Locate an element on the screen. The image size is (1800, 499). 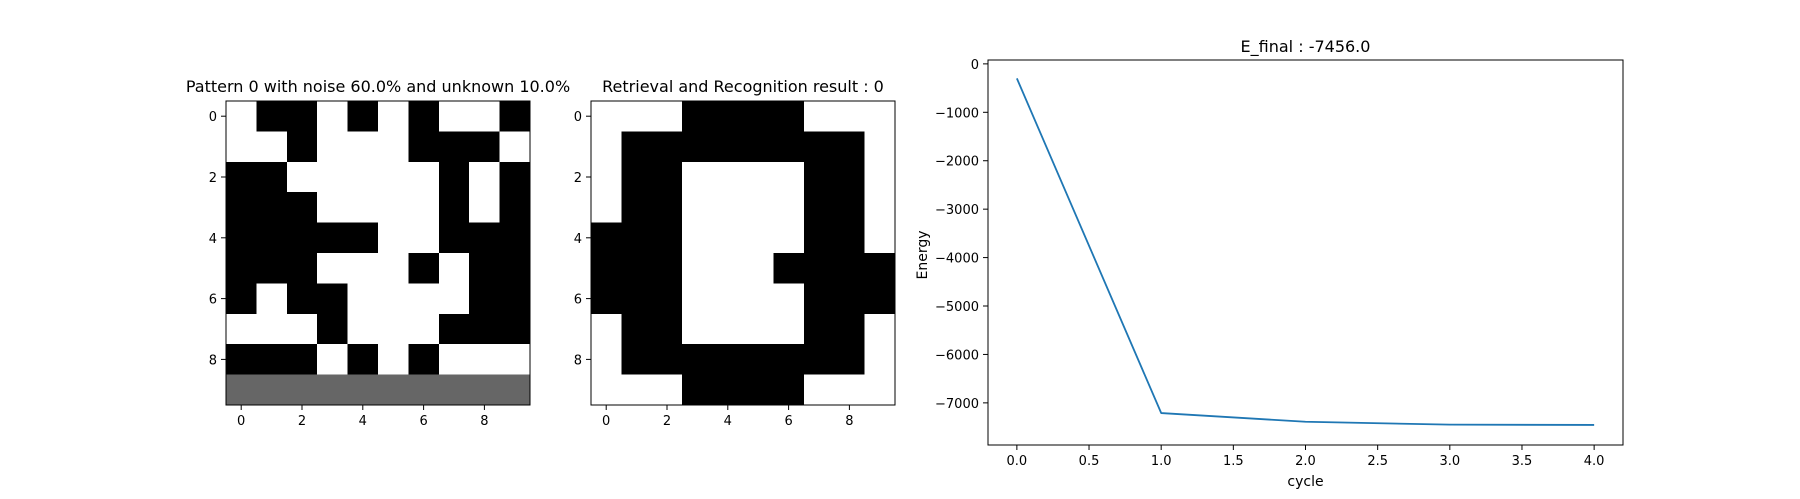
retrieval-result-y-tick-label: 4 is located at coordinates (578, 239).